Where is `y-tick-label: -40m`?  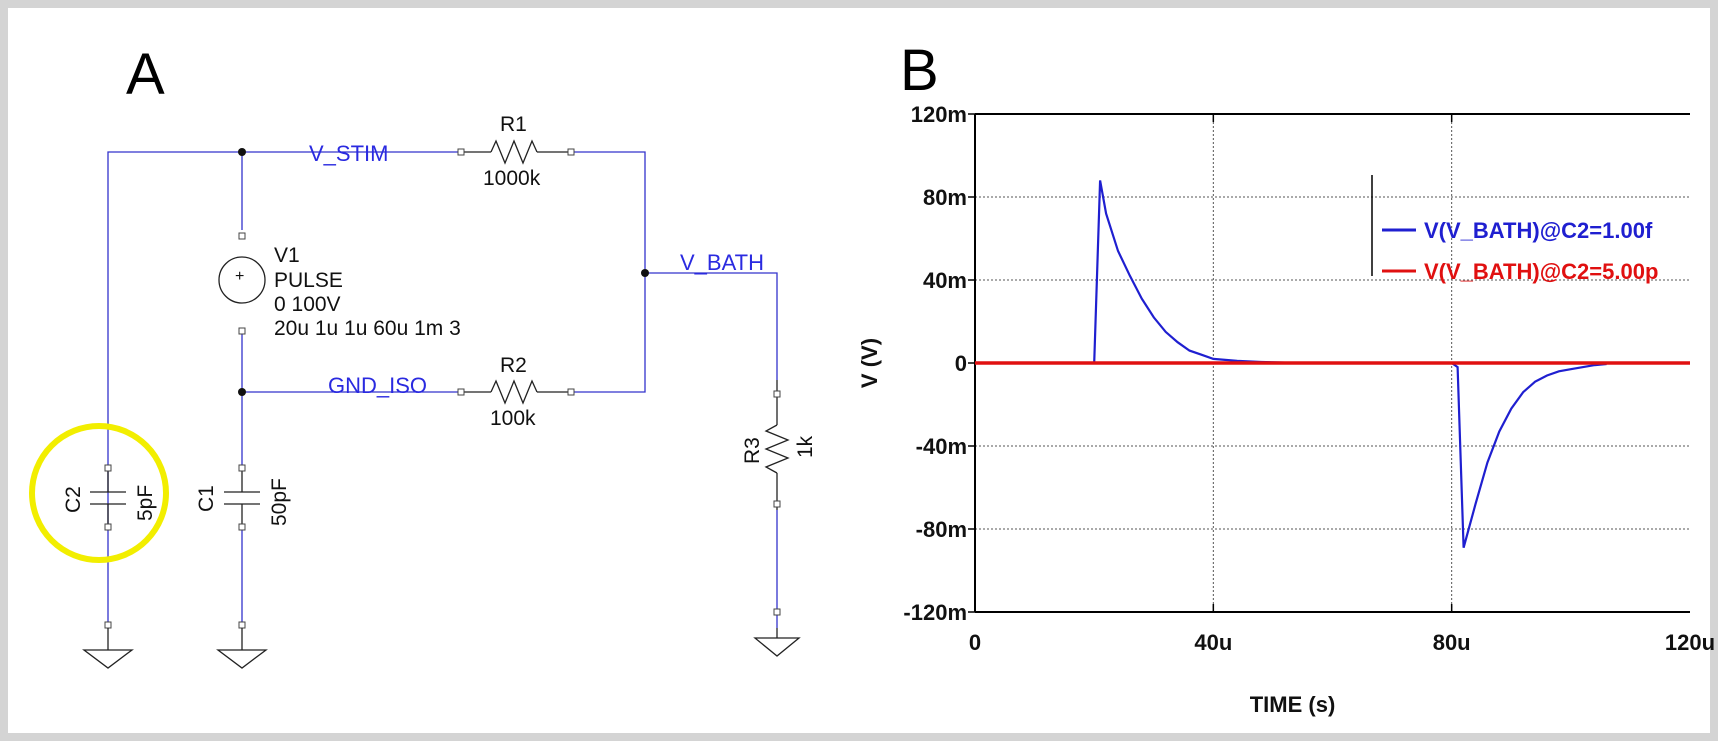
y-tick-label: -40m is located at coordinates (941, 446).